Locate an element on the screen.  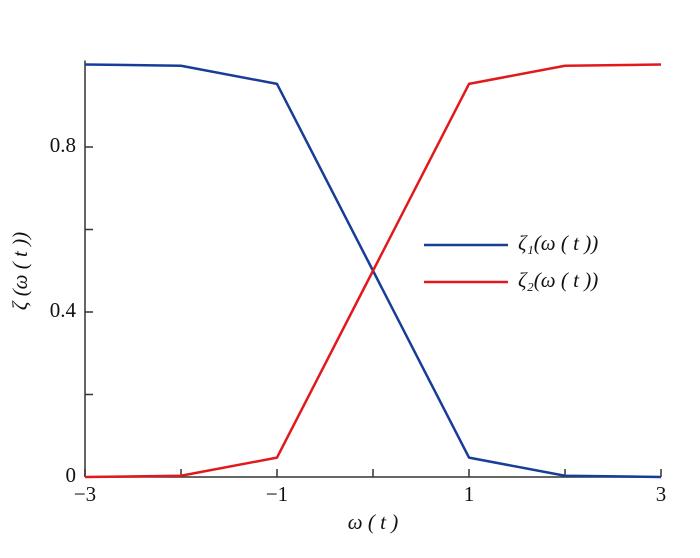
y-axis-label: ζ (ω ( t )) is located at coordinates (20, 271).